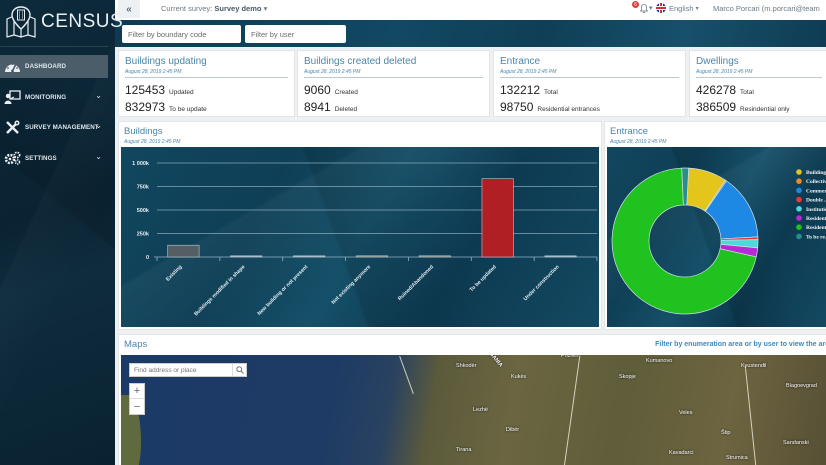 The width and height of the screenshot is (826, 465). I want to click on census-map-pin-icon, so click(21, 22).